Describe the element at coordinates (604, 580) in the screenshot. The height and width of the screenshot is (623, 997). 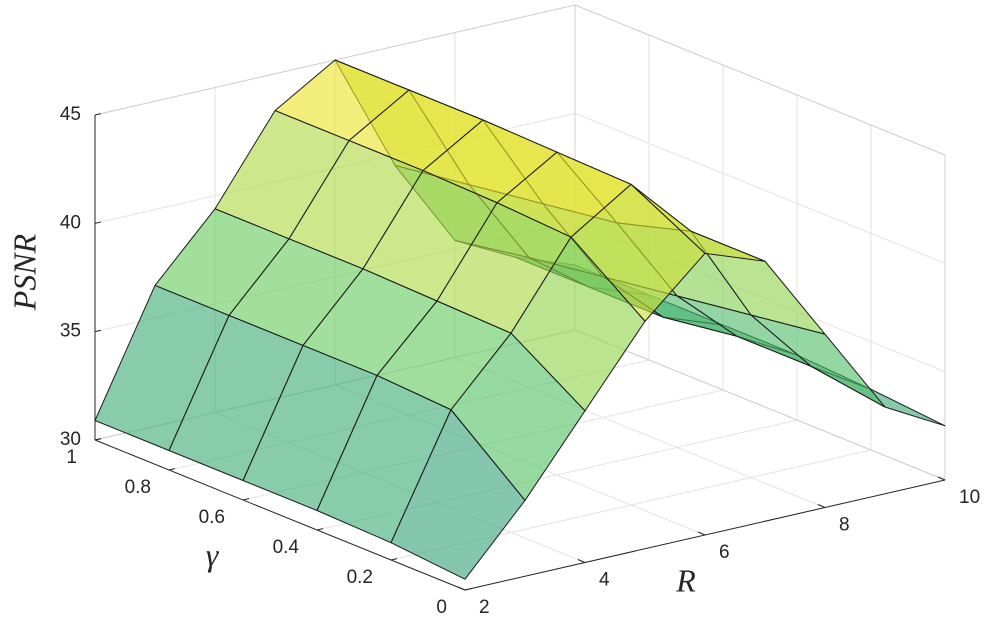
I see `y-tick-label: 4` at that location.